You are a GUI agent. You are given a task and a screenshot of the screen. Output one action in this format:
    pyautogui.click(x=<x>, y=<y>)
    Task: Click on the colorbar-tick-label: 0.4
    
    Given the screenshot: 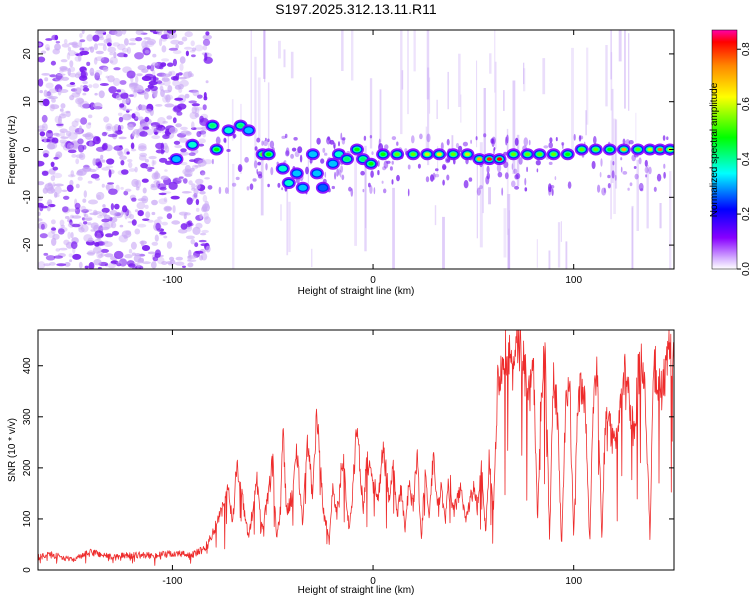 What is the action you would take?
    pyautogui.click(x=745, y=159)
    